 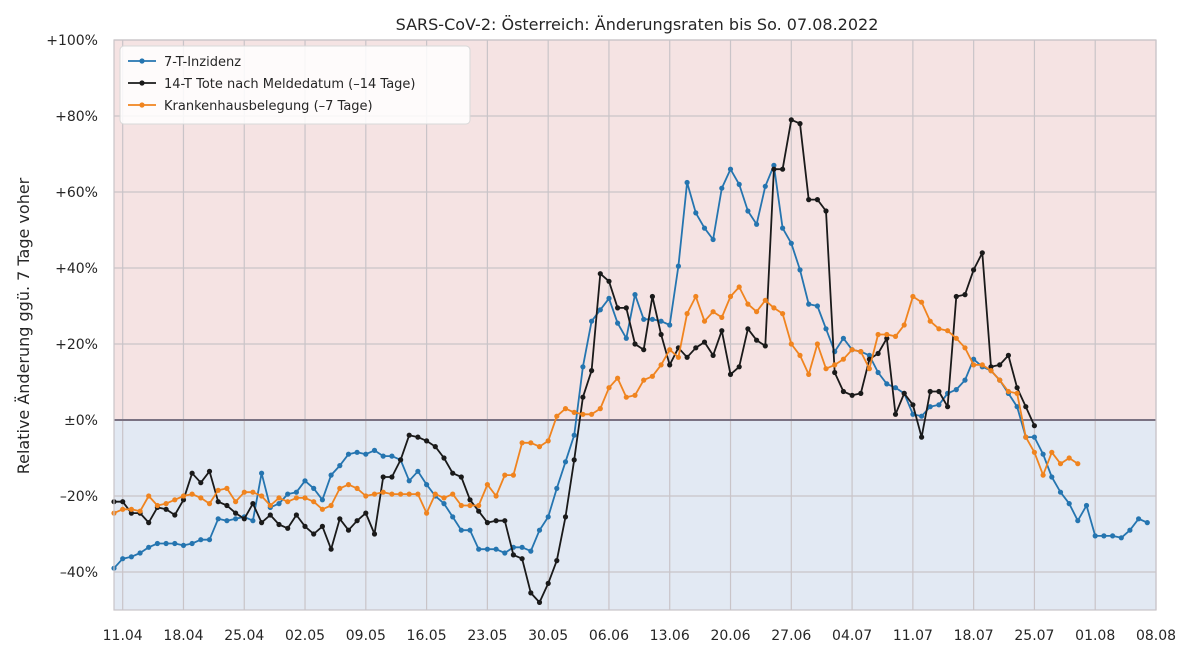 What do you see at coordinates (791, 636) in the screenshot?
I see `x-tick-label: 27.06` at bounding box center [791, 636].